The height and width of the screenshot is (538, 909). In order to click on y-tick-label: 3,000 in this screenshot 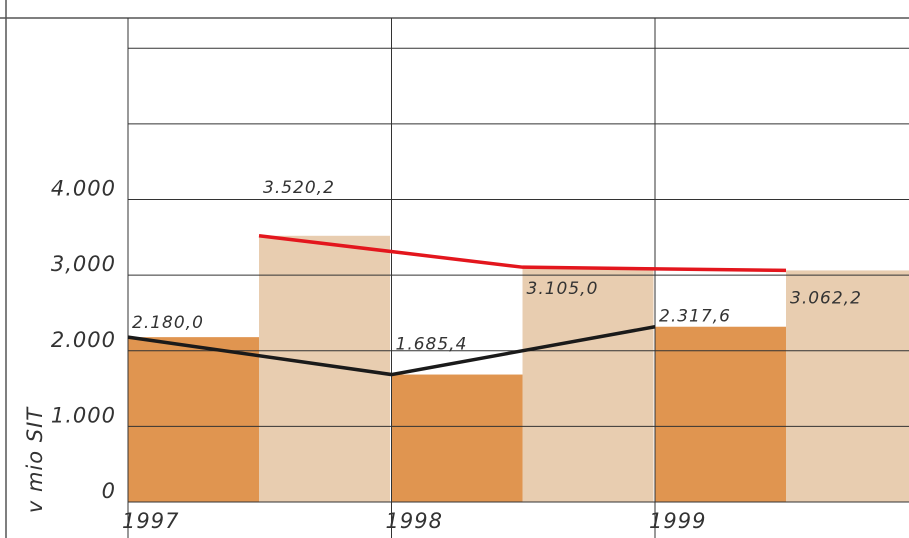, I will do `click(83, 264)`.